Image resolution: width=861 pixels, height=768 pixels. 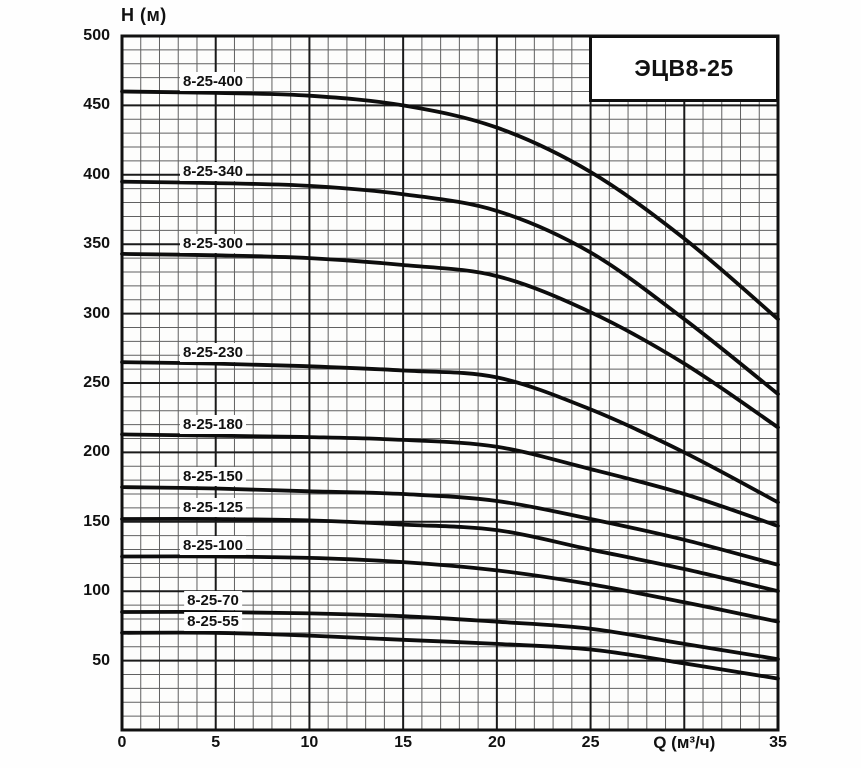 What do you see at coordinates (213, 601) in the screenshot?
I see `curve-label-8-25-70: 8-25-70` at bounding box center [213, 601].